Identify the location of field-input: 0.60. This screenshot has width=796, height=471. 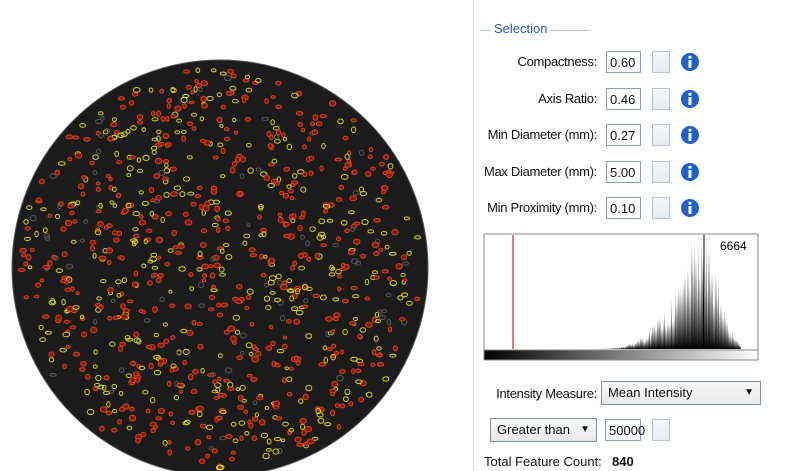
(623, 62).